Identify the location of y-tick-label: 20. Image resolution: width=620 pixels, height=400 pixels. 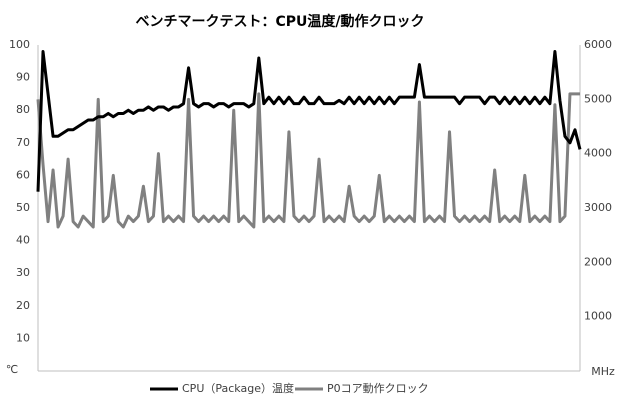
(23, 305).